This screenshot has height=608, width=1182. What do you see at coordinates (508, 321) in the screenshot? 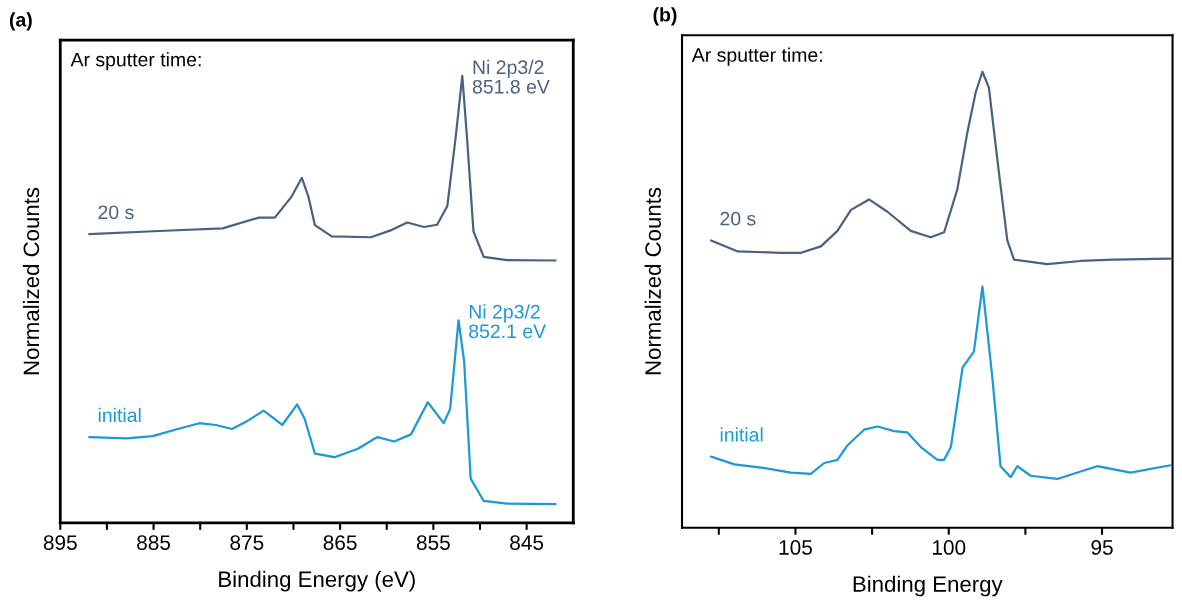
I see `annotation: Ni 2p3/2 852.1 eV` at bounding box center [508, 321].